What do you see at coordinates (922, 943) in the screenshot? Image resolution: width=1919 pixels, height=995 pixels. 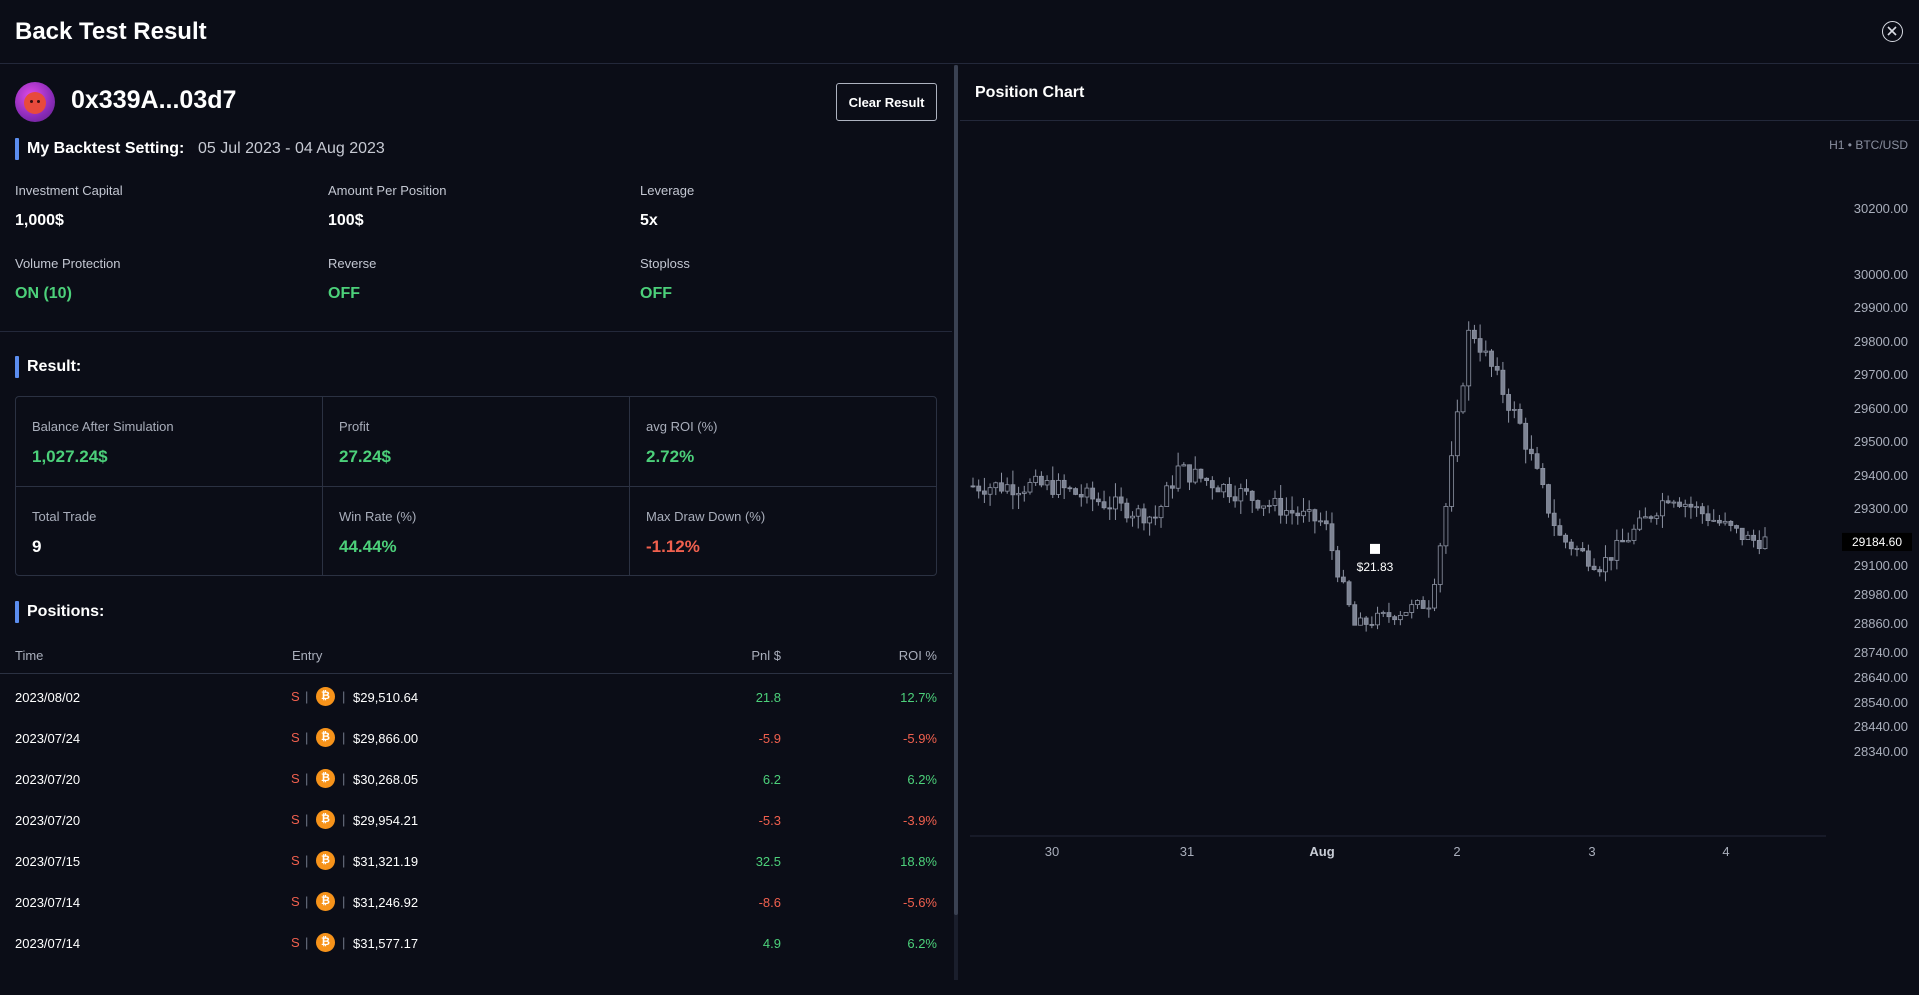 I see `position-roi: 6.2%` at bounding box center [922, 943].